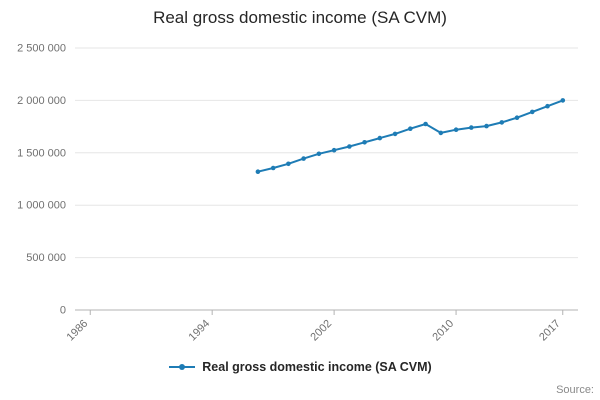 The height and width of the screenshot is (400, 600). I want to click on svg-text: 0, so click(63, 311).